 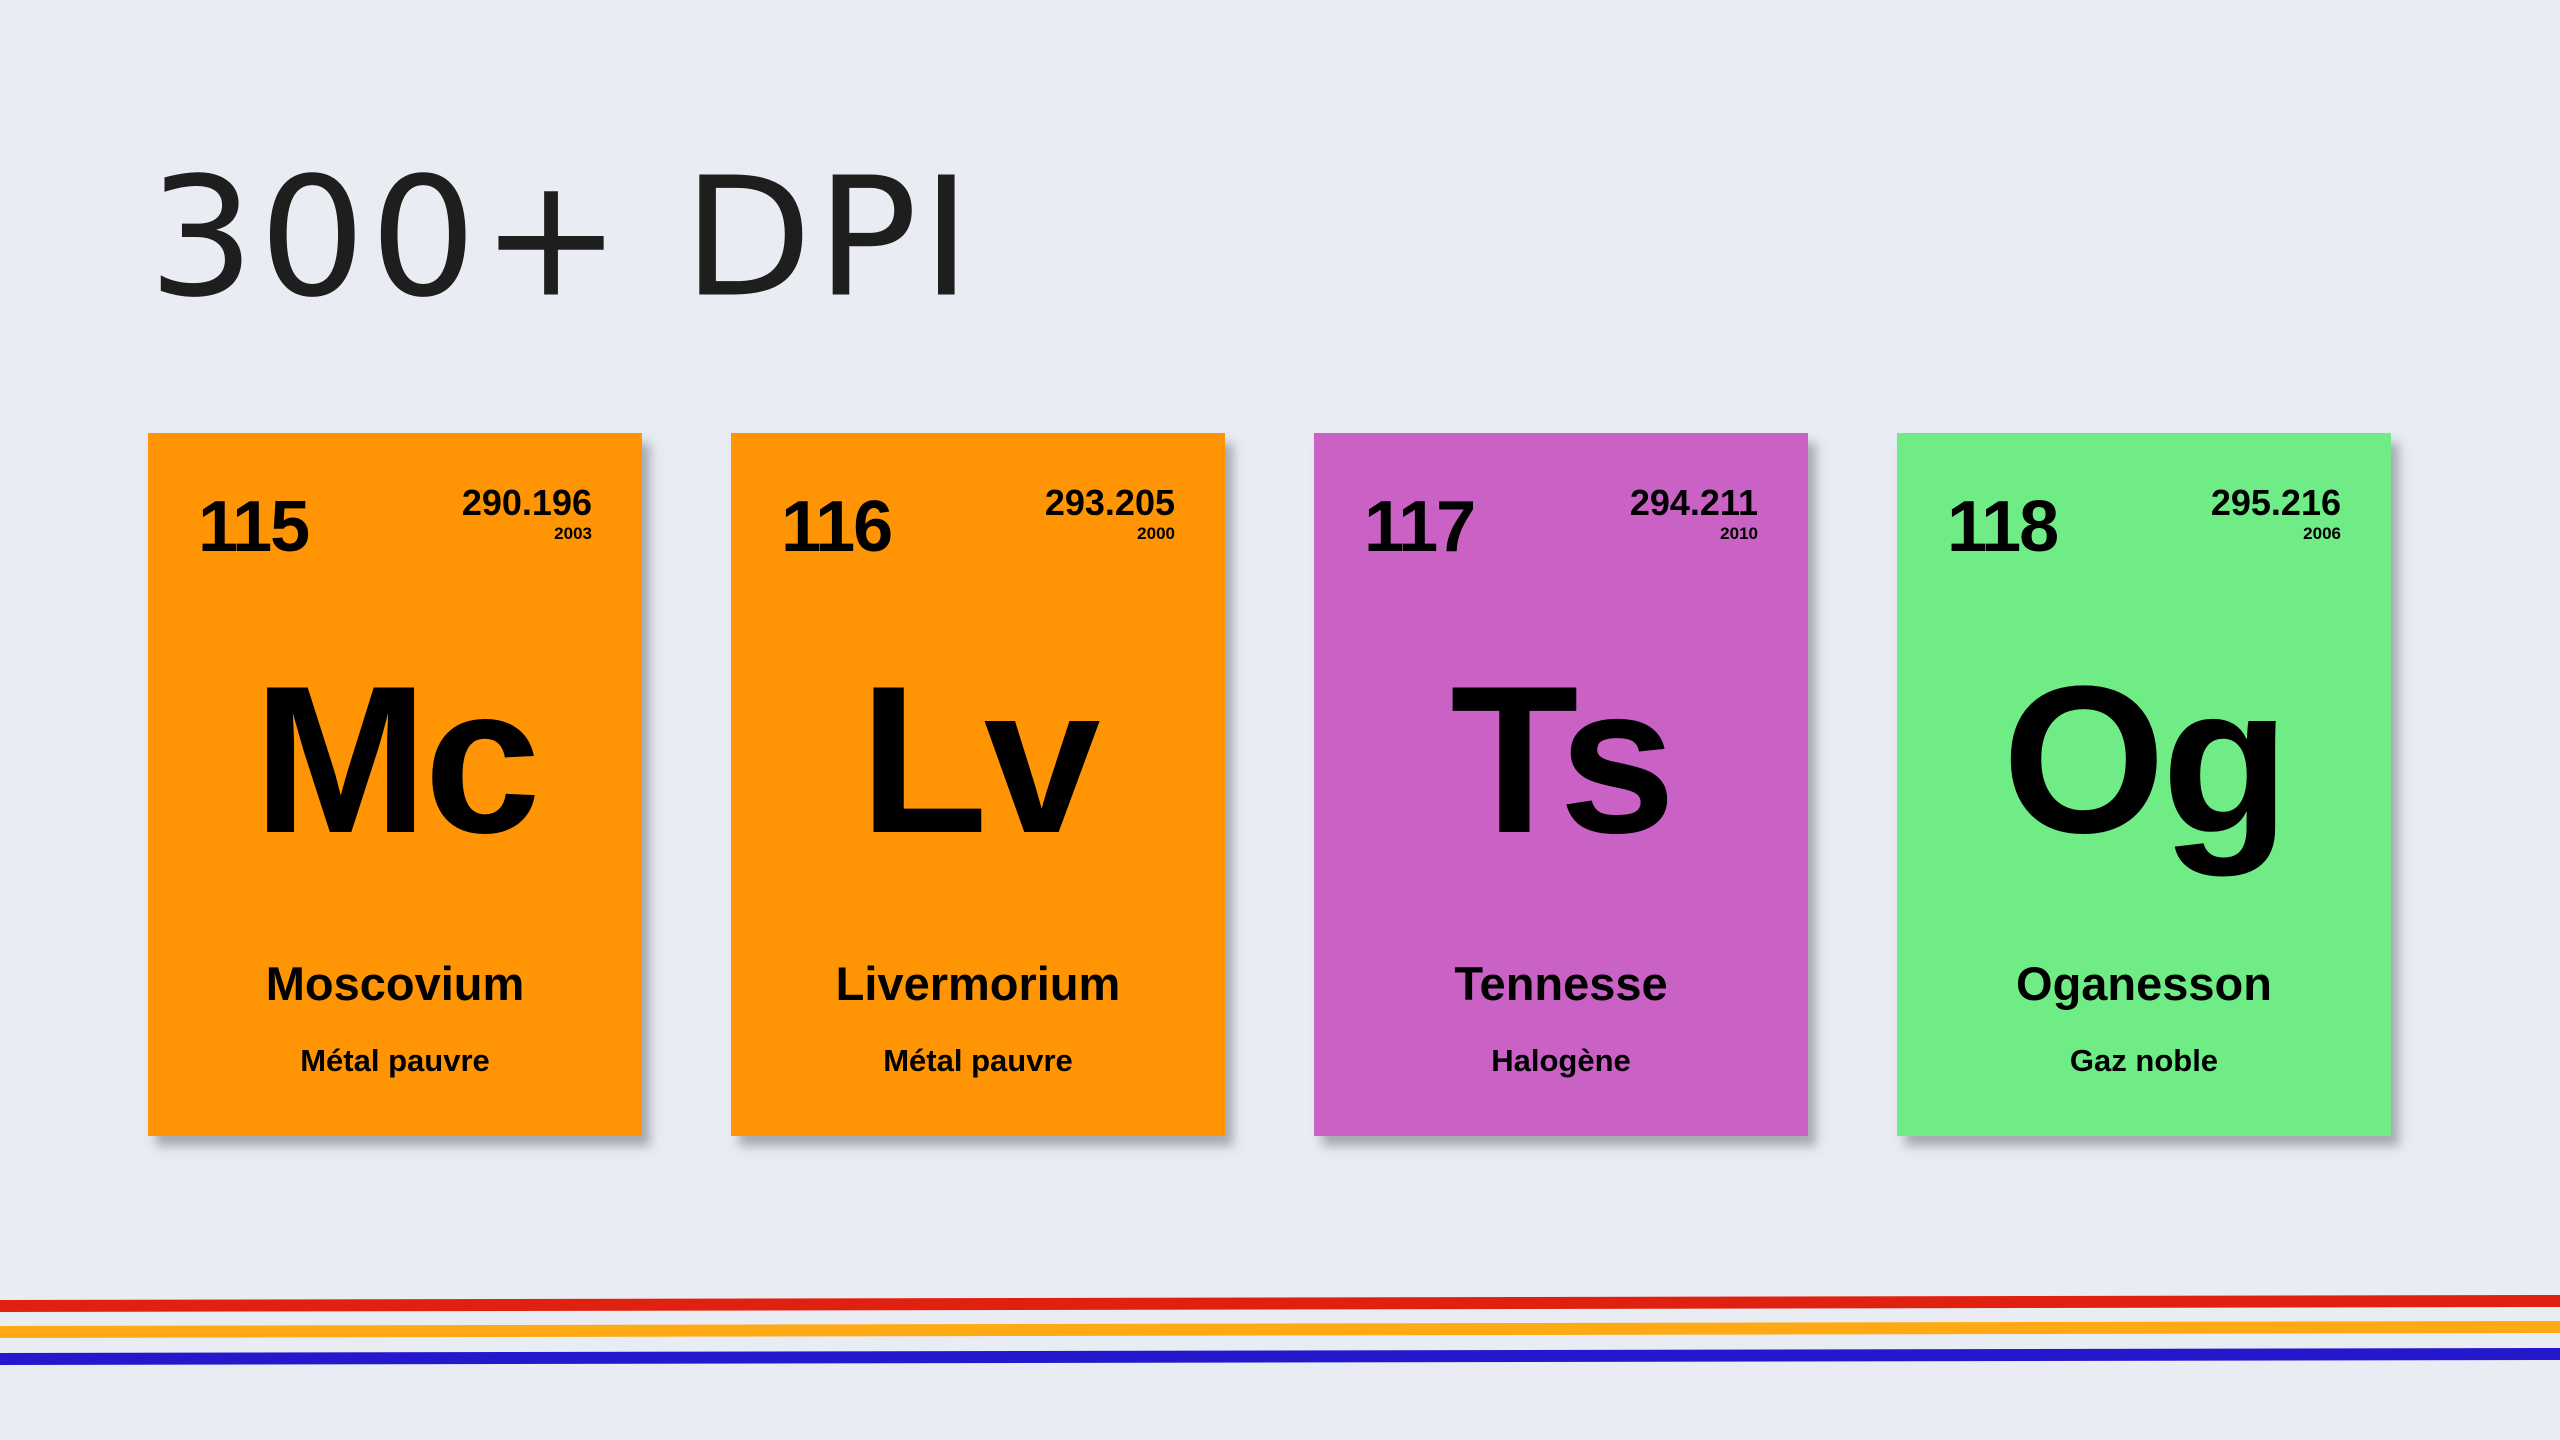 What do you see at coordinates (1561, 1060) in the screenshot?
I see `element-category: Halogène` at bounding box center [1561, 1060].